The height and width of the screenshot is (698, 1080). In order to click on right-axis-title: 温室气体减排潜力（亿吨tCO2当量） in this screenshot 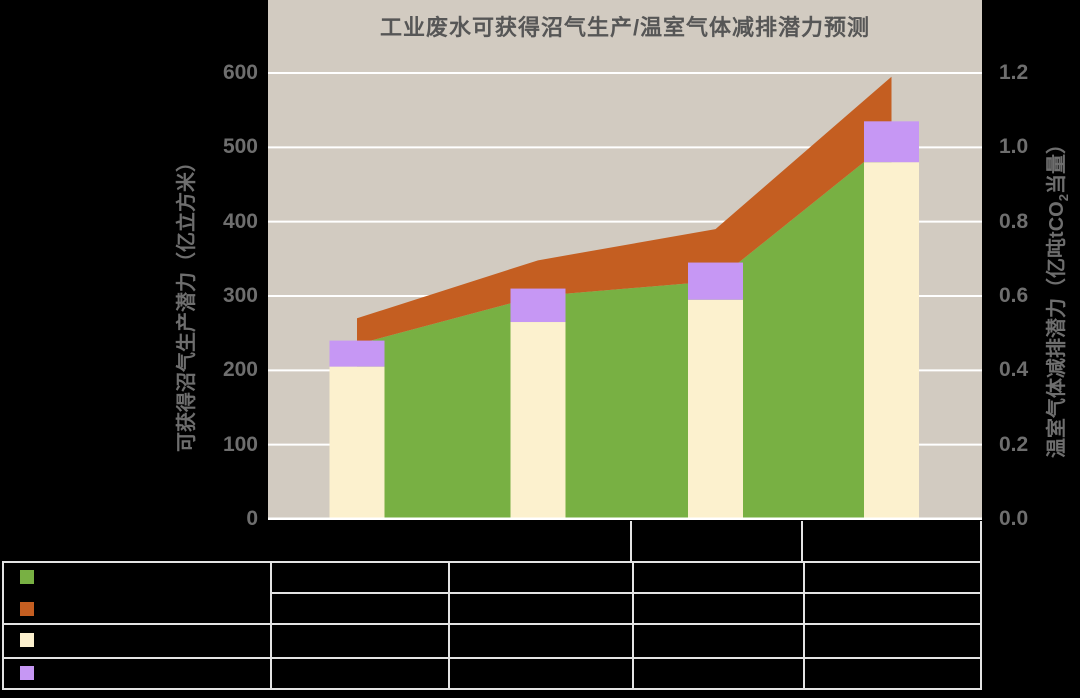, I will do `click(1057, 296)`.